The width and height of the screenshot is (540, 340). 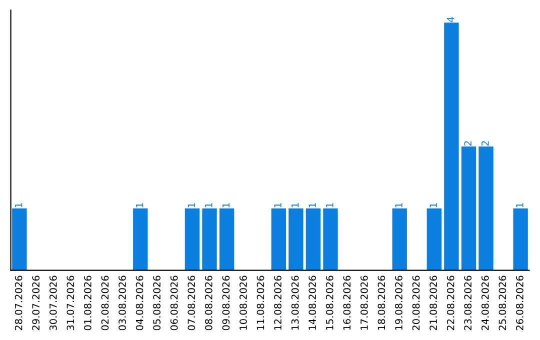 What do you see at coordinates (18, 303) in the screenshot?
I see `x-tick-label: 28.07.2026` at bounding box center [18, 303].